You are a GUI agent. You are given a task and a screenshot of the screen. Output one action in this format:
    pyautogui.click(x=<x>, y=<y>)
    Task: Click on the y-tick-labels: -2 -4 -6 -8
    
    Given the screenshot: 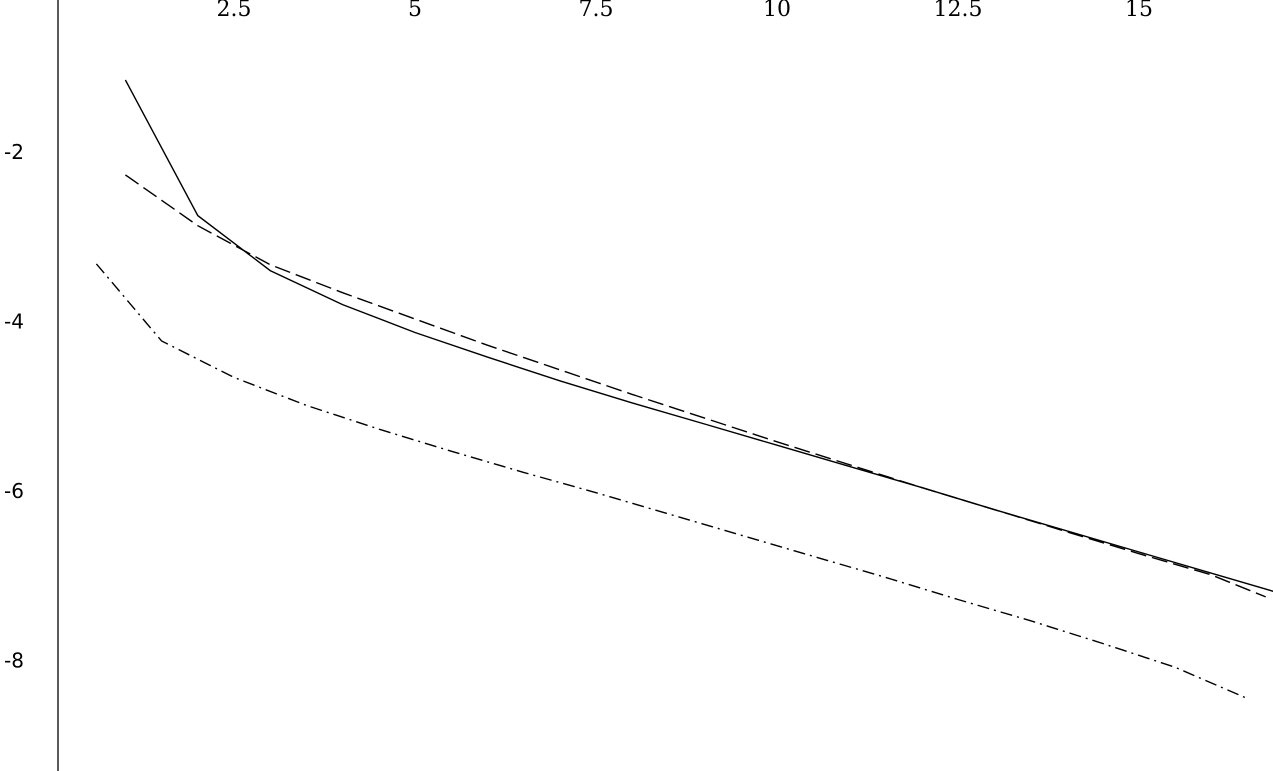 What is the action you would take?
    pyautogui.click(x=14, y=406)
    